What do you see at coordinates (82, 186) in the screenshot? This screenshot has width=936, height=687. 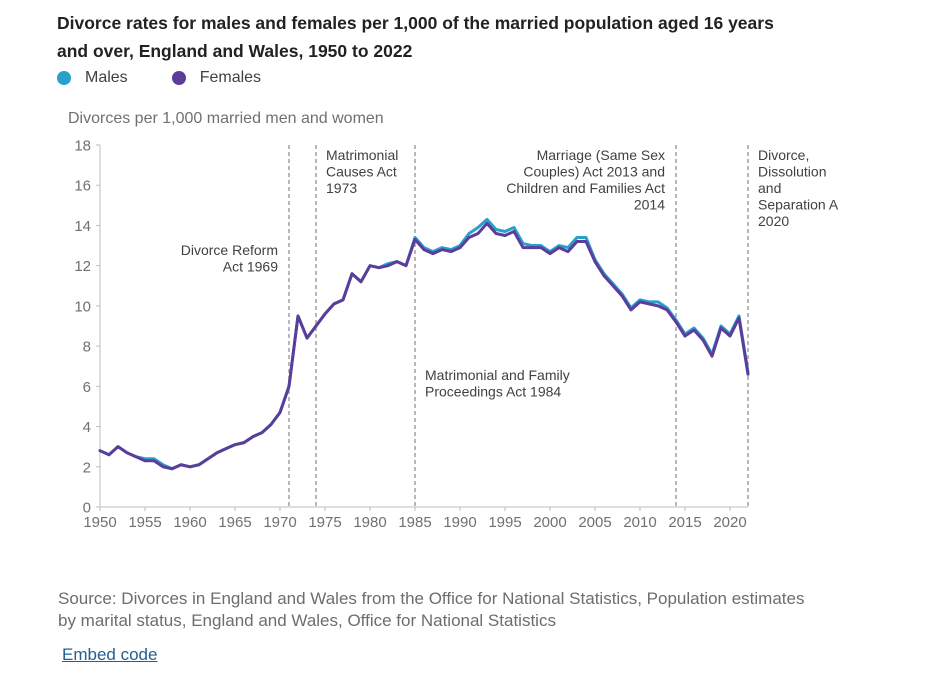 I see `y-tick-label: 16` at bounding box center [82, 186].